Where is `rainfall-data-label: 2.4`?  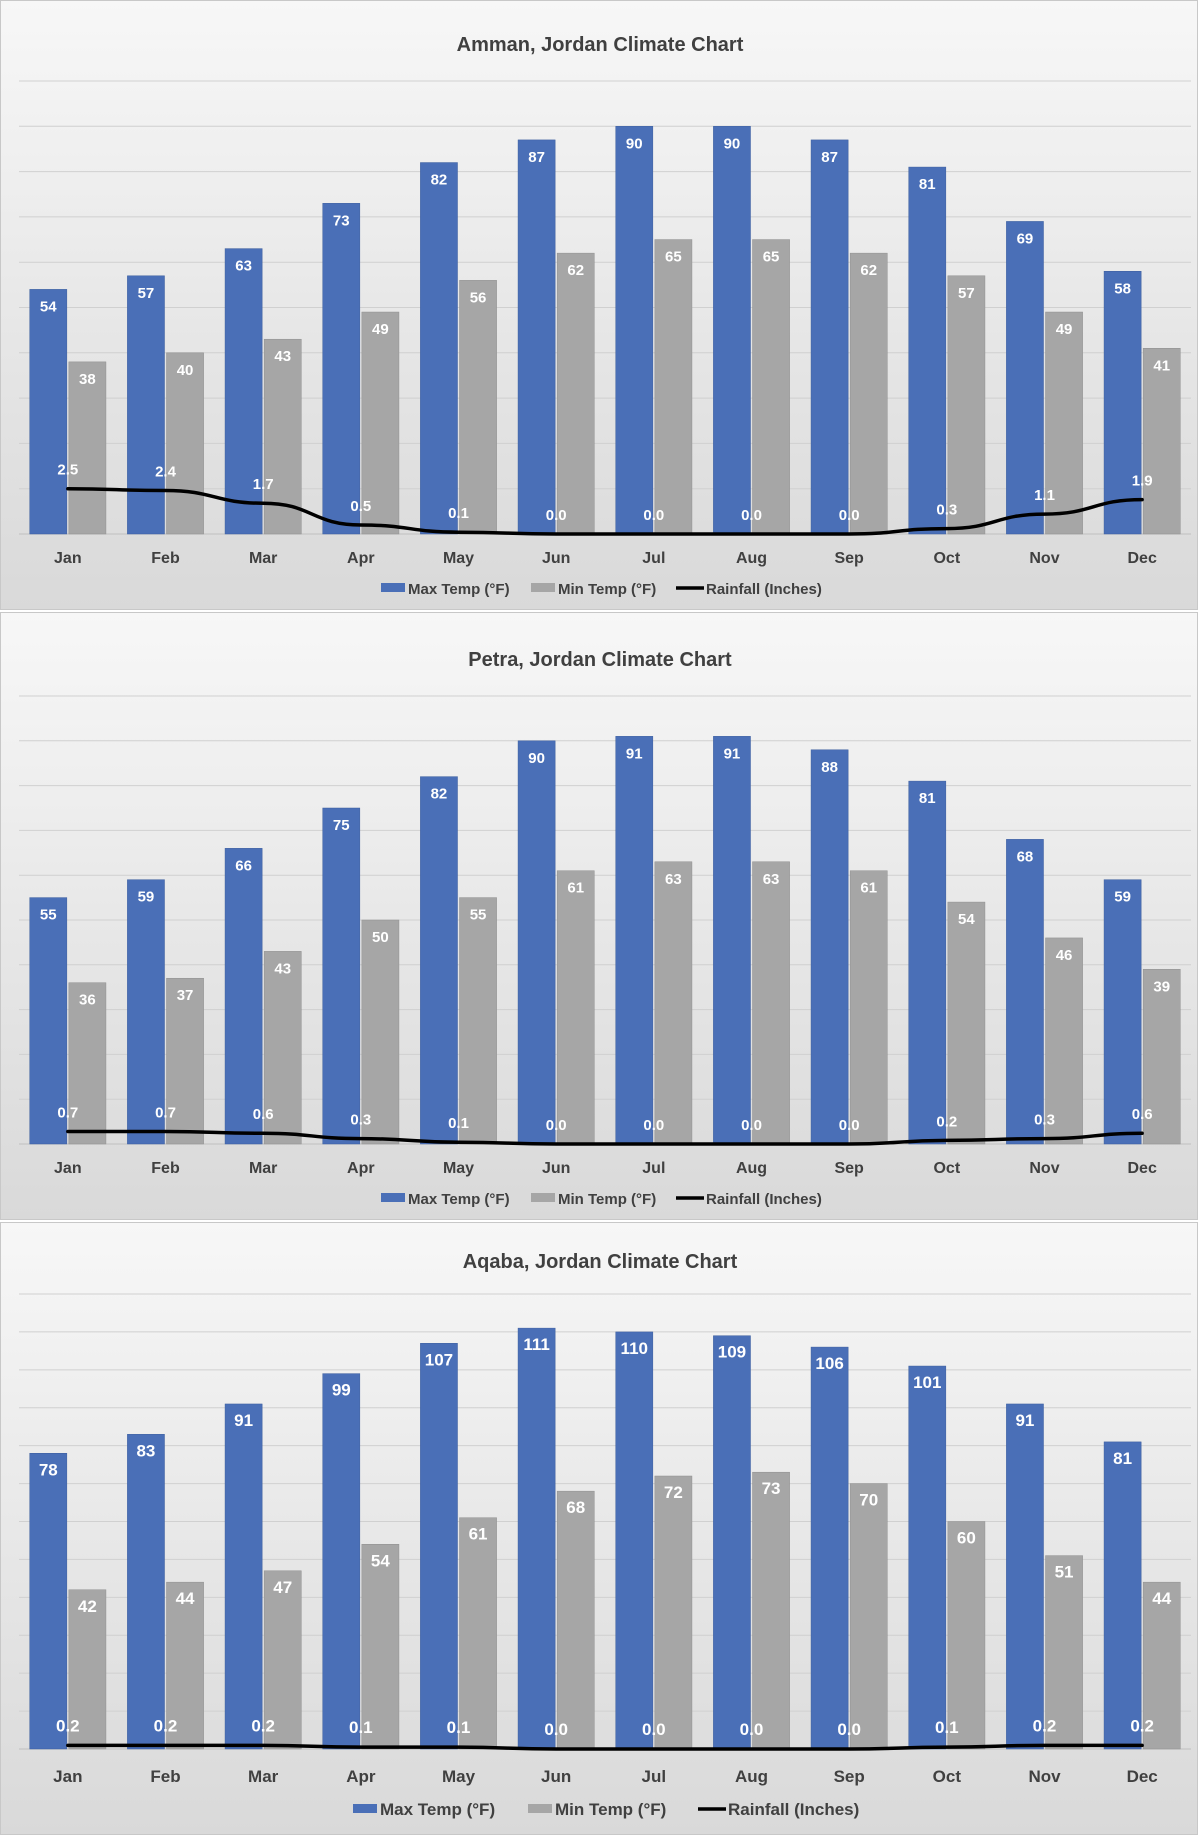
rainfall-data-label: 2.4 is located at coordinates (166, 472).